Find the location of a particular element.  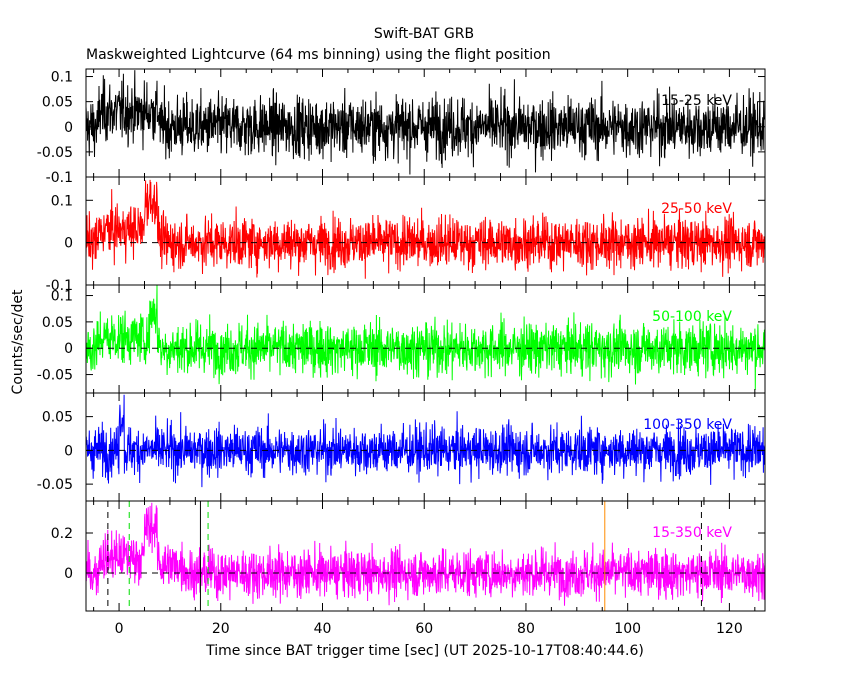

panel-band-label: 100-350 keV is located at coordinates (687, 425).